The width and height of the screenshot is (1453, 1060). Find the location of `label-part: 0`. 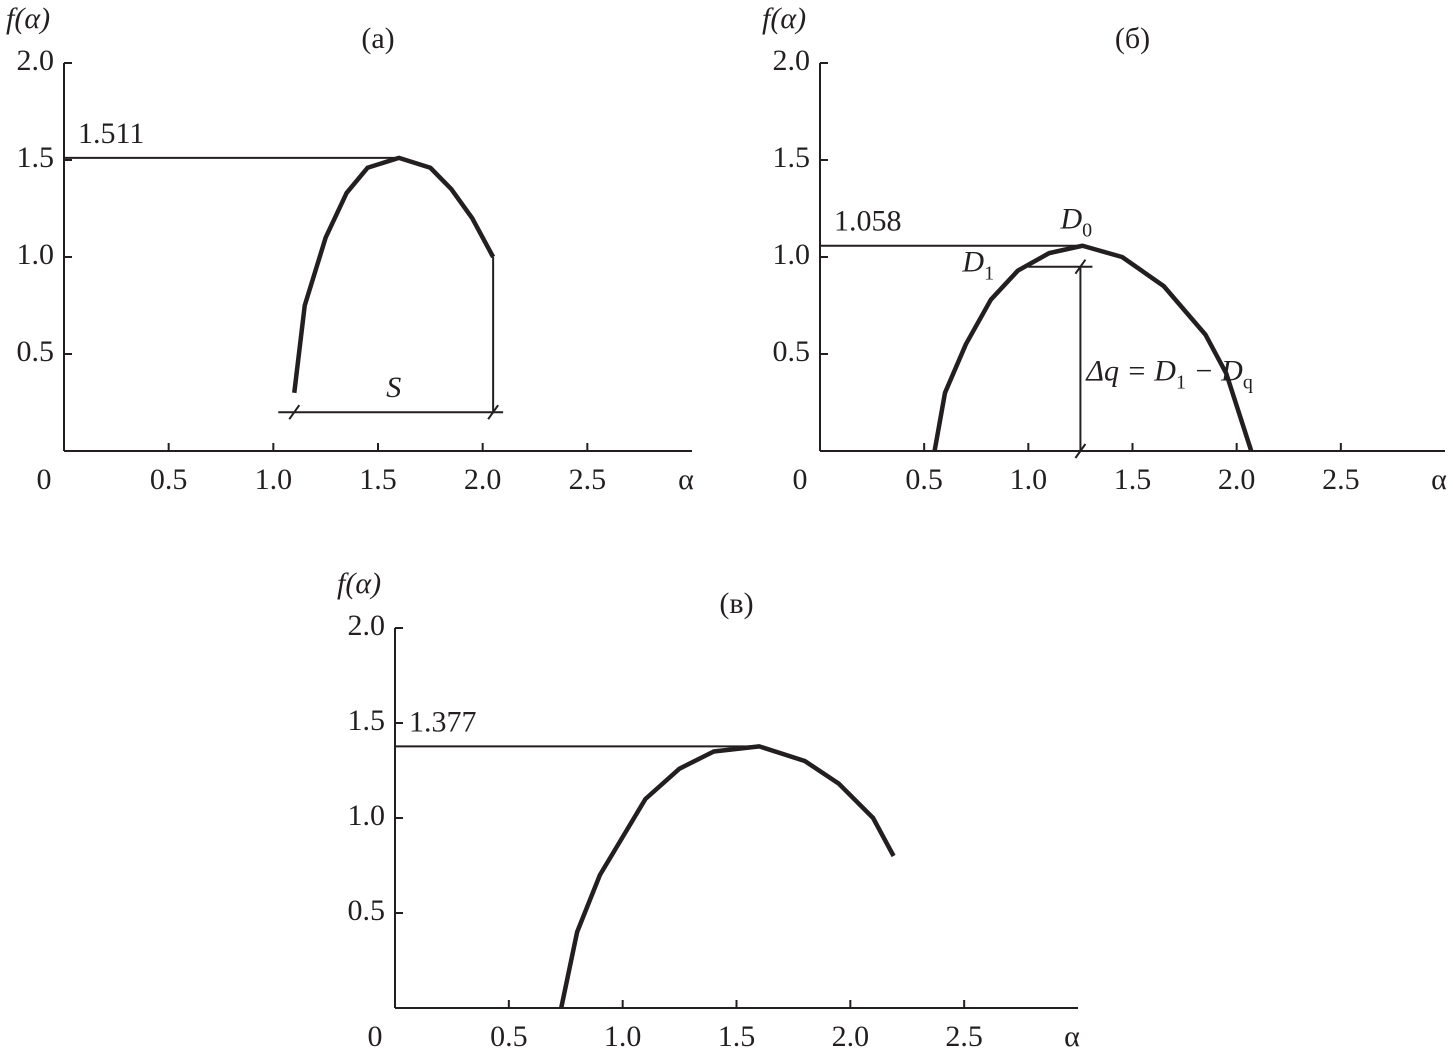

label-part: 0 is located at coordinates (1087, 230).